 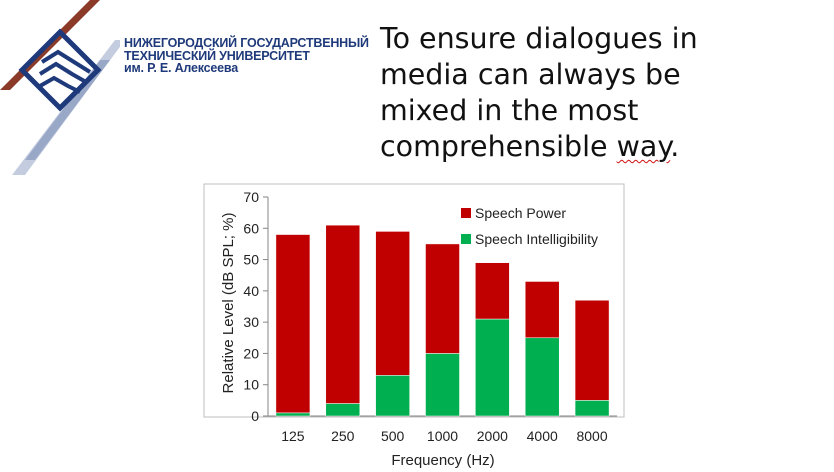 I want to click on x-axis-title: Frequency (Hz), so click(x=442, y=460).